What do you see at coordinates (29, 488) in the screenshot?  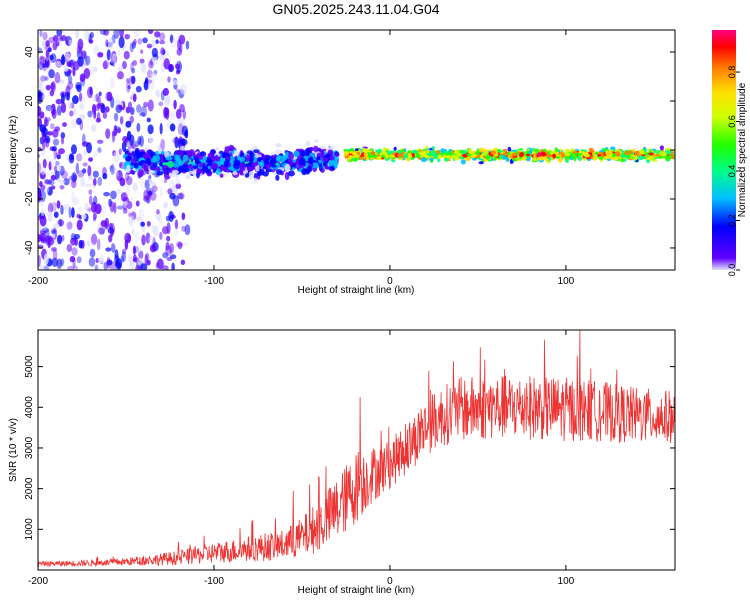 I see `snr-y-tick-label: 2000` at bounding box center [29, 488].